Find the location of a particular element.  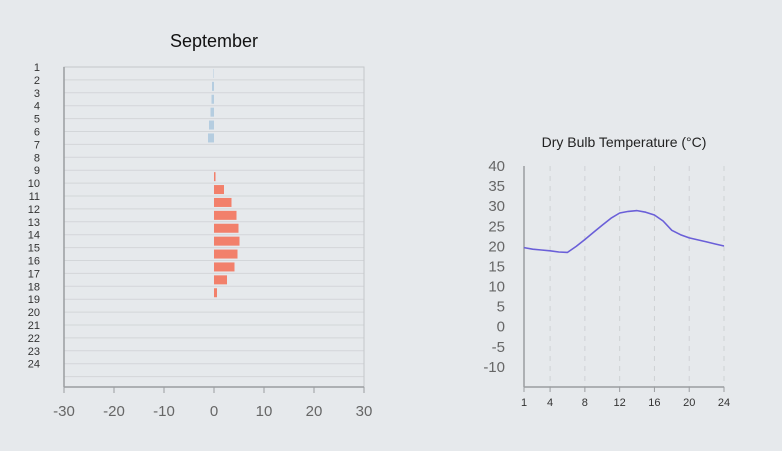

category-tick-label: 24 is located at coordinates (34, 365).